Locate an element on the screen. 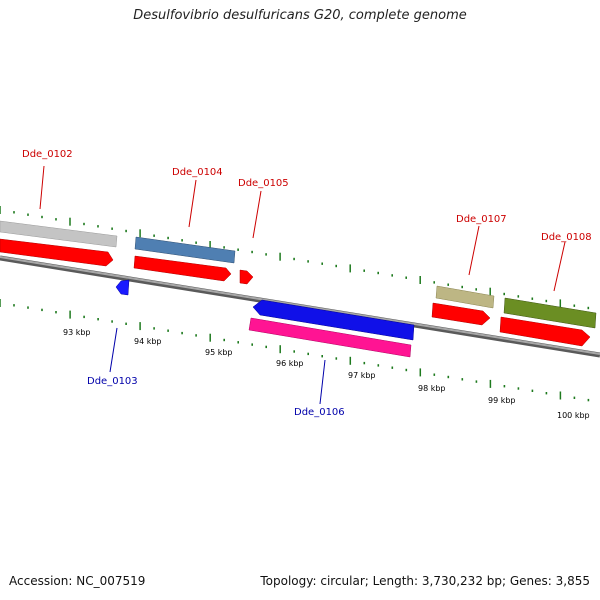 This screenshot has width=600, height=600. gene-dde-0103-label: Dde_0103 is located at coordinates (112, 381).